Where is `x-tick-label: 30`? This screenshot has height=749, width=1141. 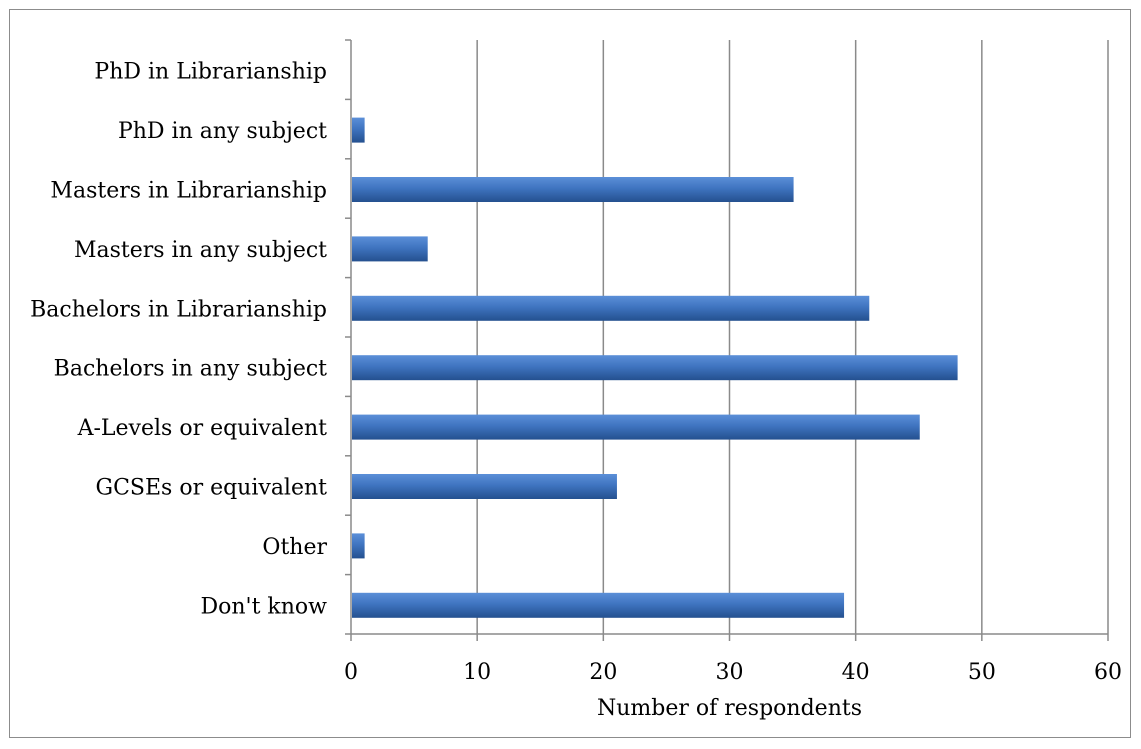
x-tick-label: 30 is located at coordinates (730, 672).